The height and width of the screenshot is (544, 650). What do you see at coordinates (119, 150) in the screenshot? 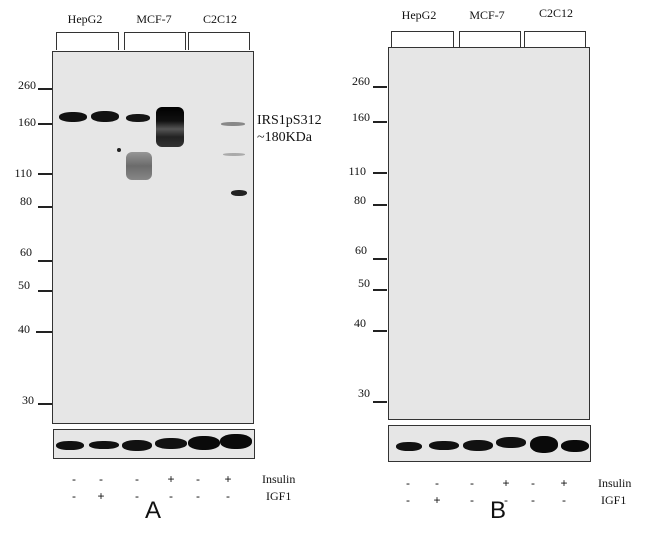
I see `speck` at bounding box center [119, 150].